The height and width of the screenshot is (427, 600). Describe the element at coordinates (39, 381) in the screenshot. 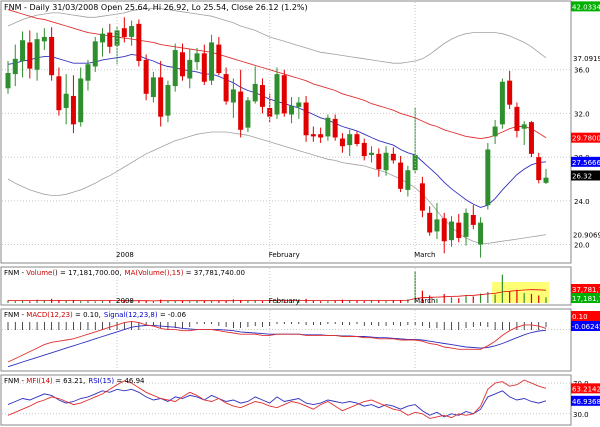

I see `mfi-legend-name: MFI(14)` at that location.